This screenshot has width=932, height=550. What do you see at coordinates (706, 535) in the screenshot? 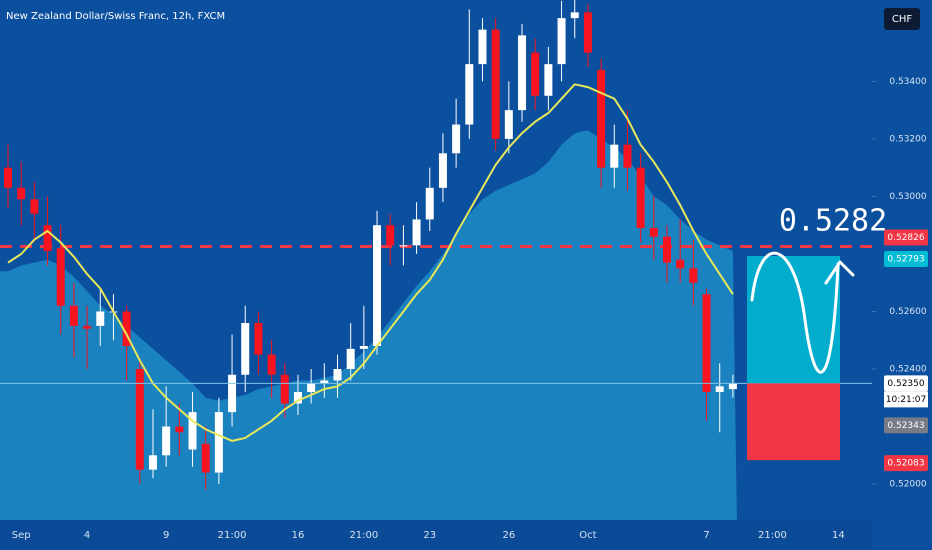
I see `x-tick-label: 7` at bounding box center [706, 535].